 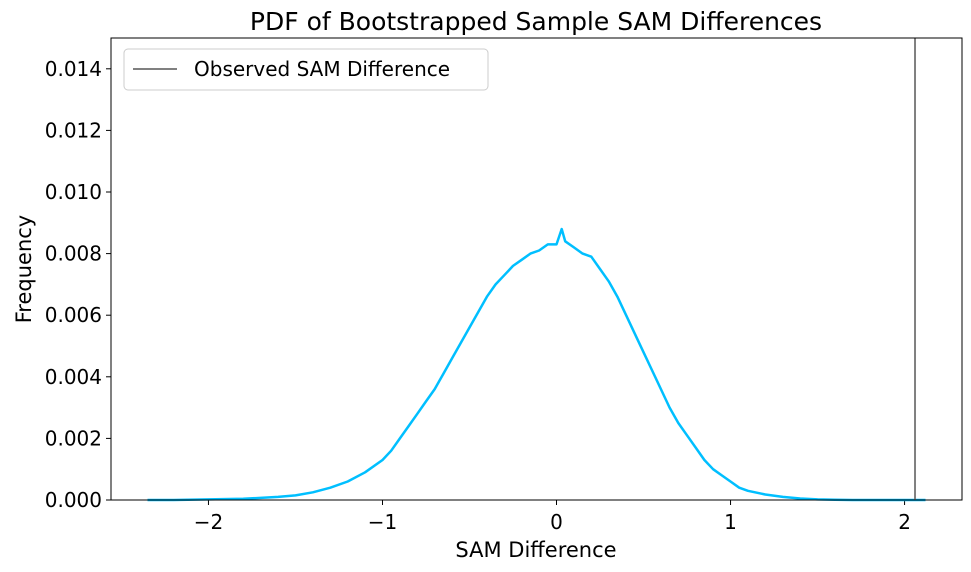 I want to click on x-tick-label: 2, so click(x=904, y=522).